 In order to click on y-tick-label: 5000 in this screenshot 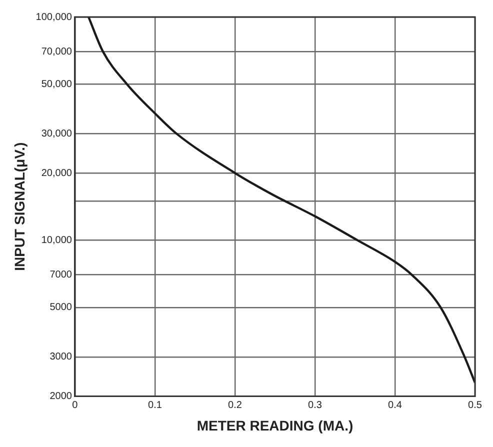, I will do `click(61, 308)`.